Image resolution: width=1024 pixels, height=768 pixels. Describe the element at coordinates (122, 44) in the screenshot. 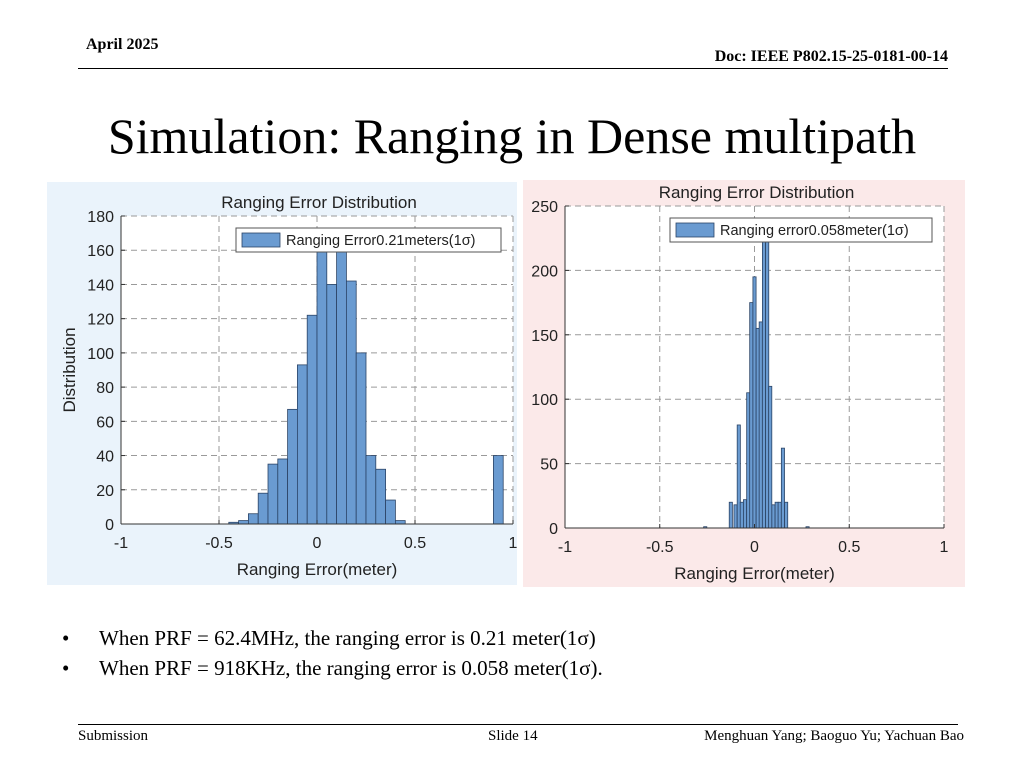

I see `header-date: April 2025` at that location.